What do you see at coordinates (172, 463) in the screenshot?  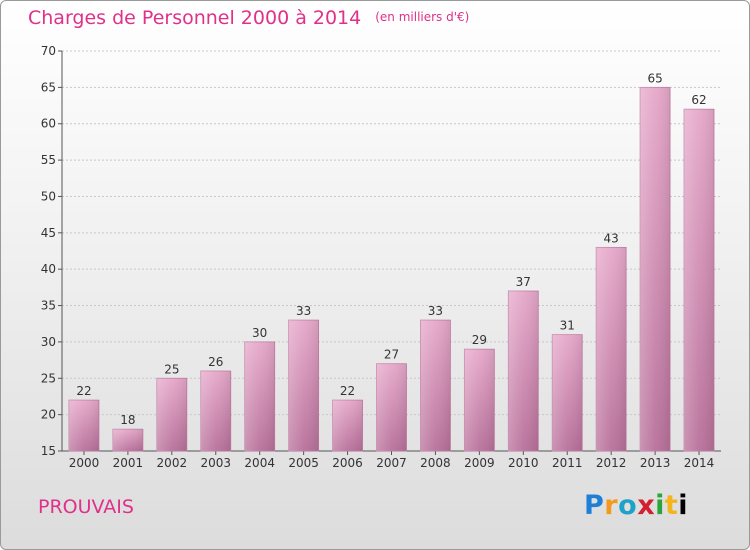 I see `x-tick-label: 2002` at bounding box center [172, 463].